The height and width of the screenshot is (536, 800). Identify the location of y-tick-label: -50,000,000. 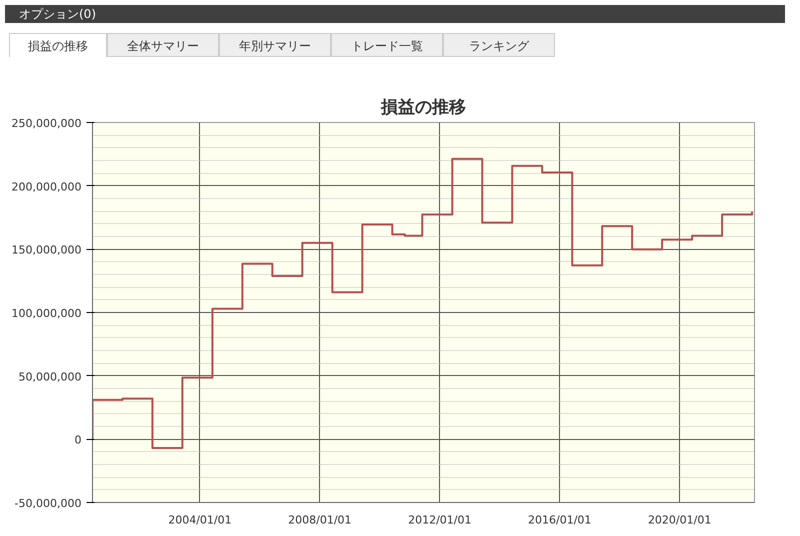
(48, 503).